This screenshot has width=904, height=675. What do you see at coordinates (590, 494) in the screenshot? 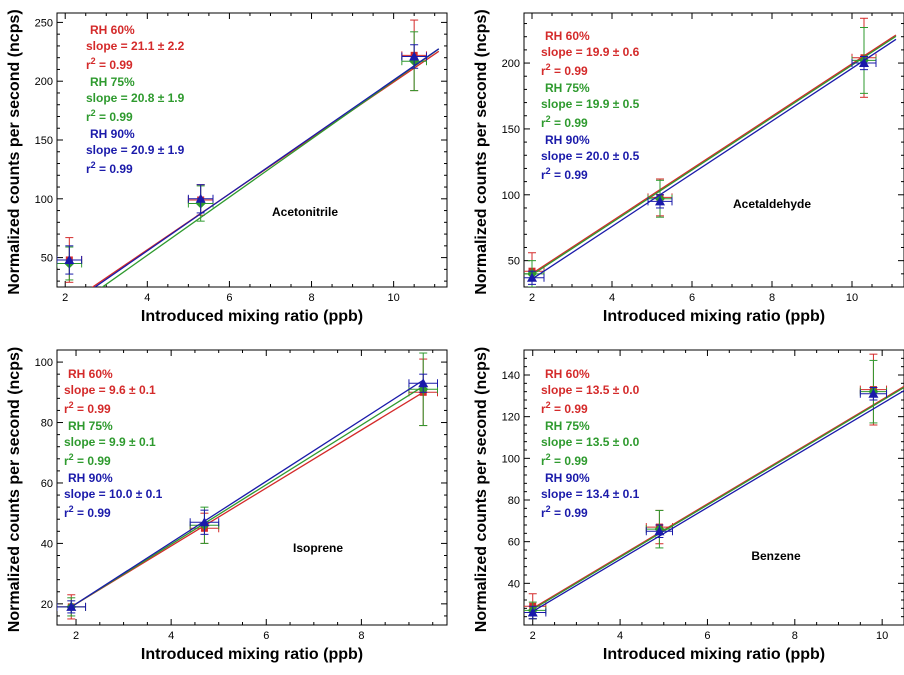
I see `annotation-slope: slope = 13.4 ± 0.1` at bounding box center [590, 494].